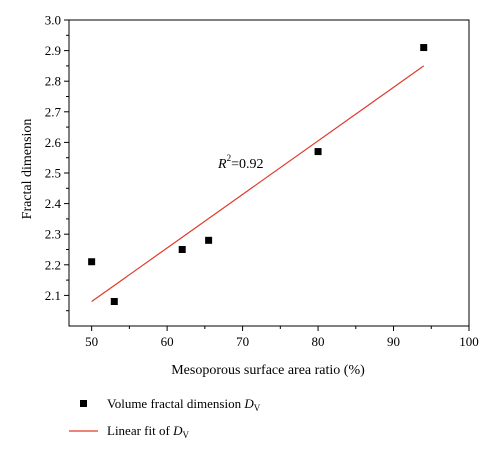  I want to click on y-axis-title: Fractal dimension, so click(27, 169).